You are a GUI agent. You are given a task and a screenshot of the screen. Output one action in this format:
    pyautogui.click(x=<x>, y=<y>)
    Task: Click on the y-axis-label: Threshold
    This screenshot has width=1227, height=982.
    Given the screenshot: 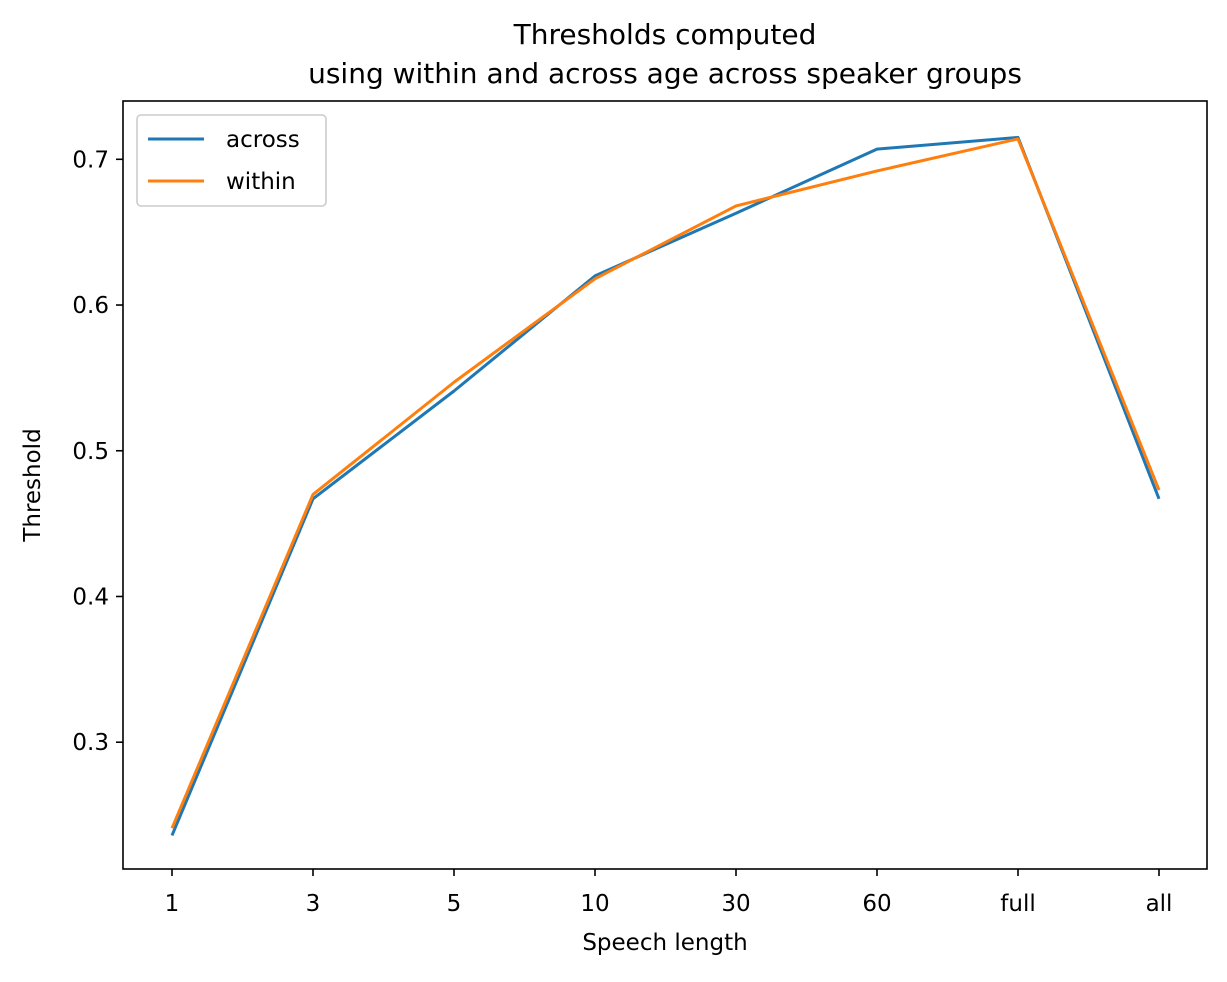 What is the action you would take?
    pyautogui.click(x=33, y=485)
    